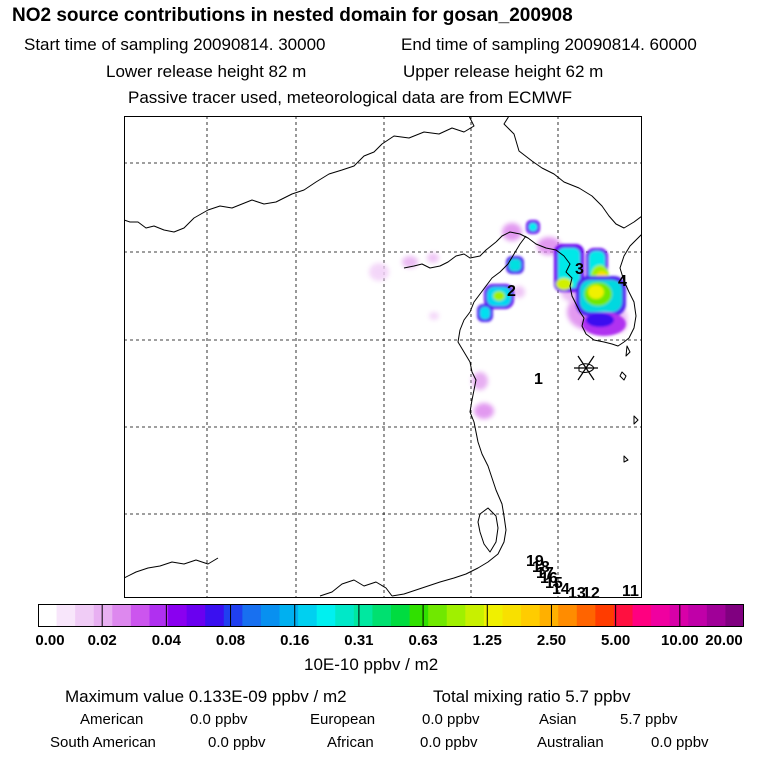 Image resolution: width=768 pixels, height=768 pixels. What do you see at coordinates (541, 567) in the screenshot?
I see `site-label-18: 18` at bounding box center [541, 567].